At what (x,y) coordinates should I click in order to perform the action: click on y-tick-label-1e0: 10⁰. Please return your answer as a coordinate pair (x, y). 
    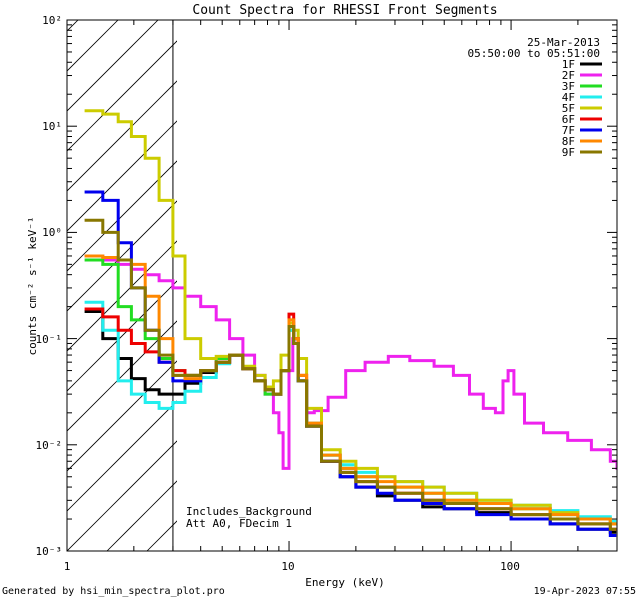
    Looking at the image, I should click on (52, 232).